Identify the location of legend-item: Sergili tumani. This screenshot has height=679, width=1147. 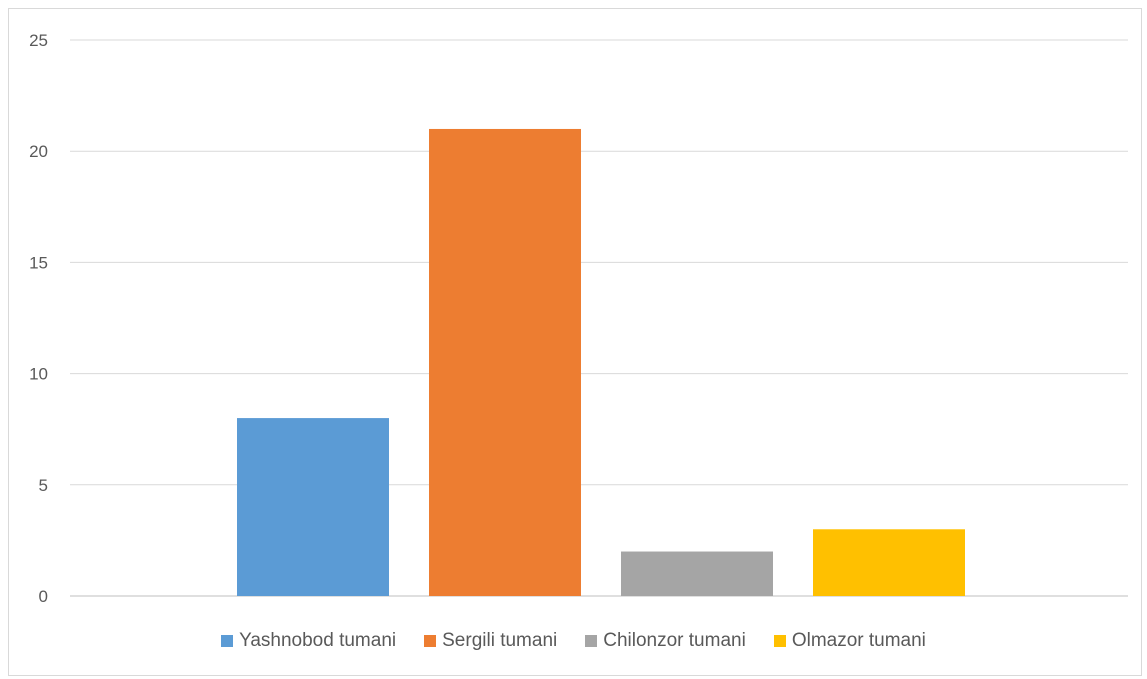
(490, 641).